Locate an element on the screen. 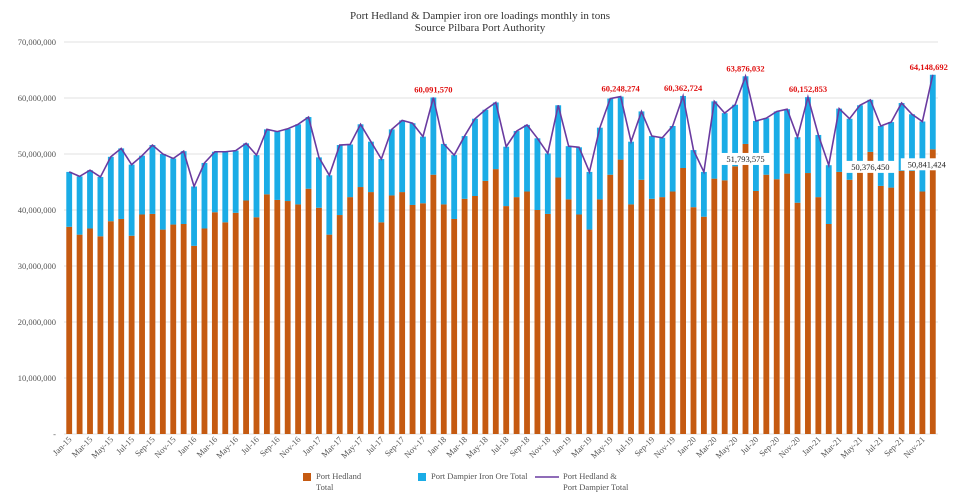 The image size is (961, 502). legend-label-total: Port Hedland & is located at coordinates (590, 476).